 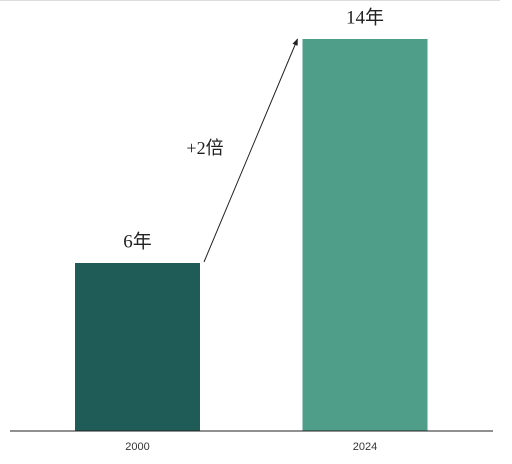 What do you see at coordinates (250, 150) in the screenshot?
I see `arrow` at bounding box center [250, 150].